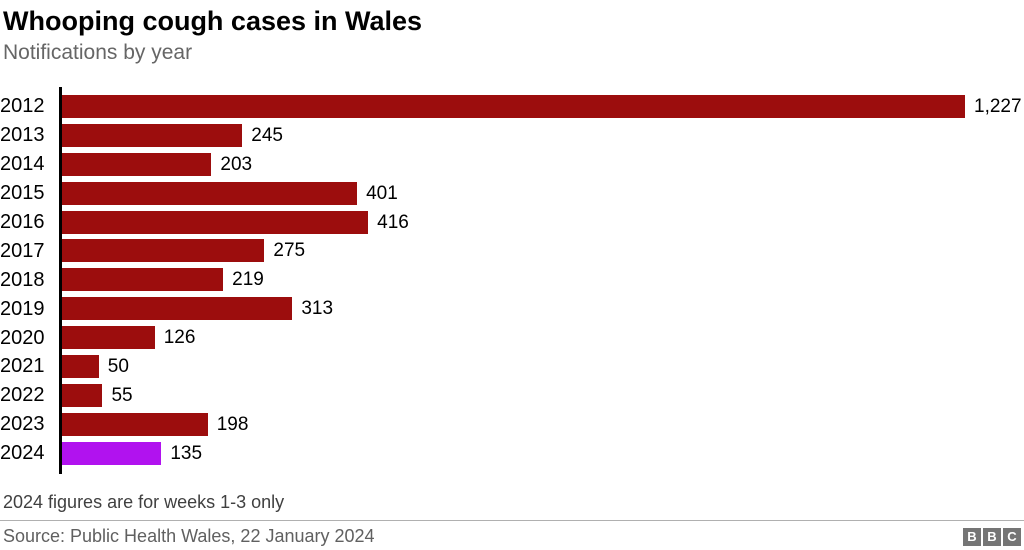 This screenshot has width=1024, height=550. Describe the element at coordinates (512, 424) in the screenshot. I see `chart-row: 2023 198` at that location.